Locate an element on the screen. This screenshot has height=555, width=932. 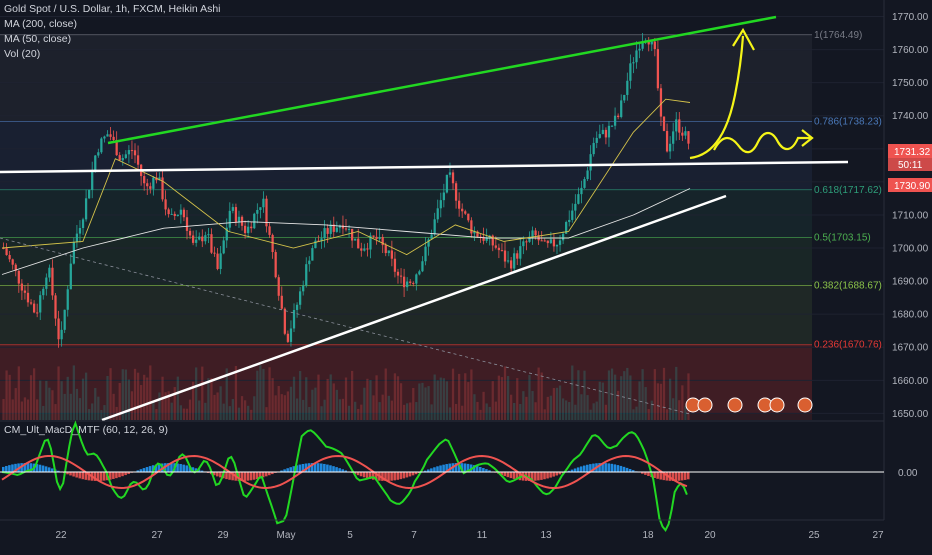
indicator-volume: Vol (20) is located at coordinates (22, 54).